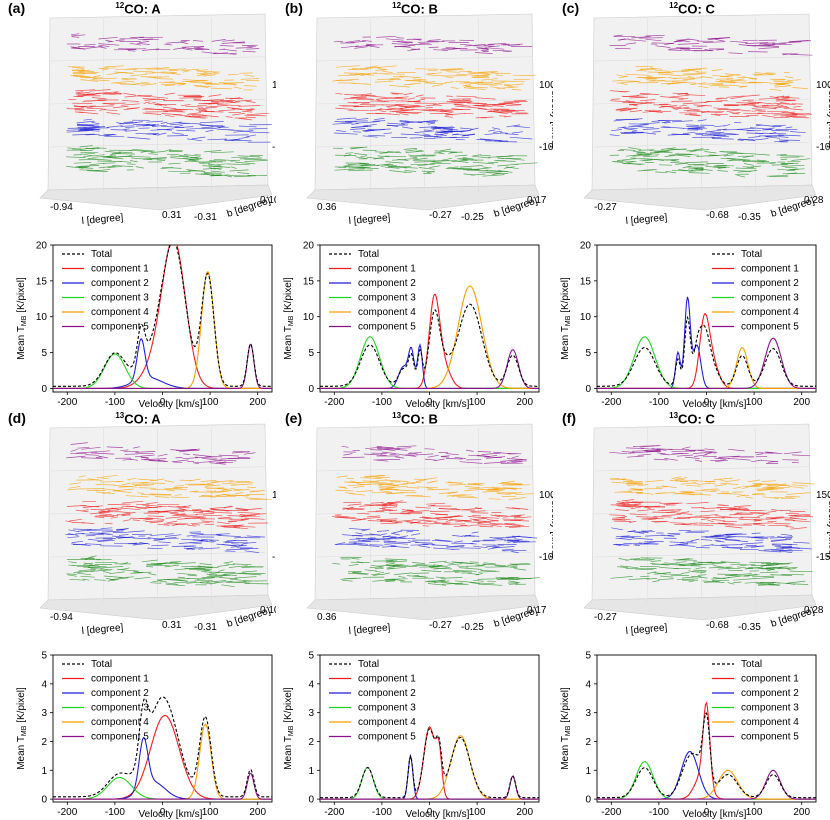  Describe the element at coordinates (162, 318) in the screenshot. I see `plot-frame` at that location.